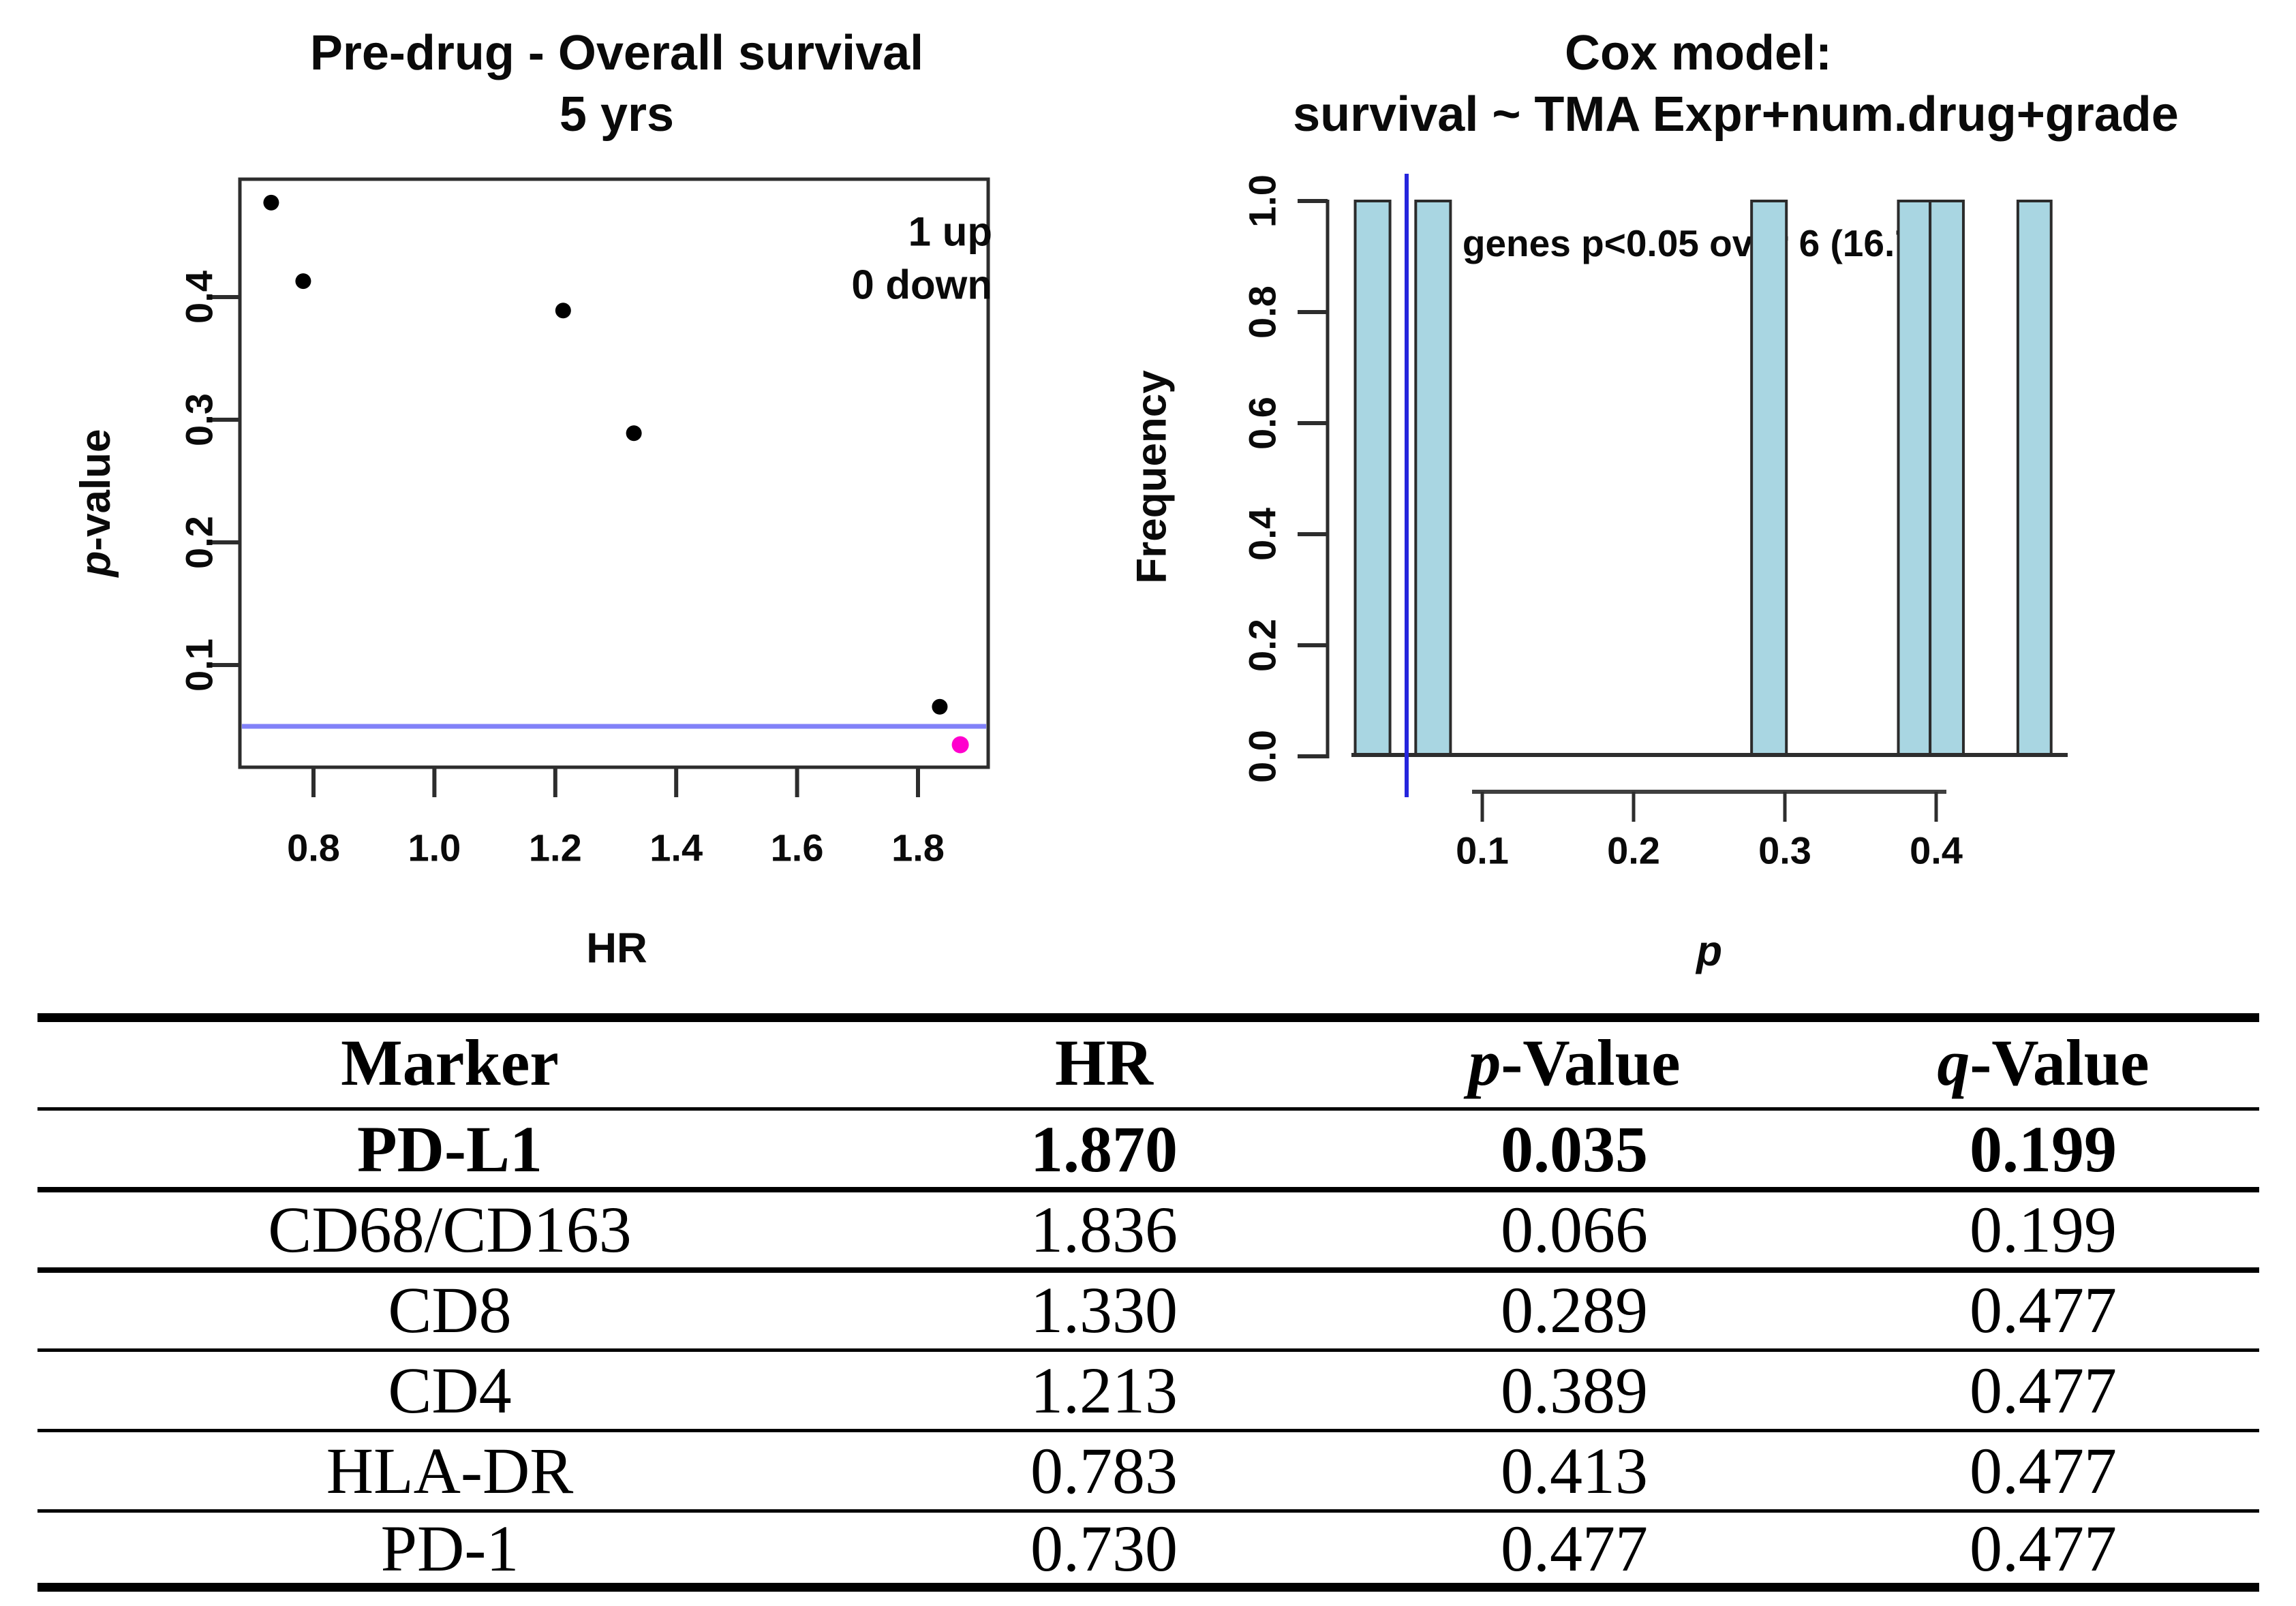 The image size is (2296, 1606). What do you see at coordinates (313, 848) in the screenshot?
I see `scatter-xtick-label: 0.8` at bounding box center [313, 848].